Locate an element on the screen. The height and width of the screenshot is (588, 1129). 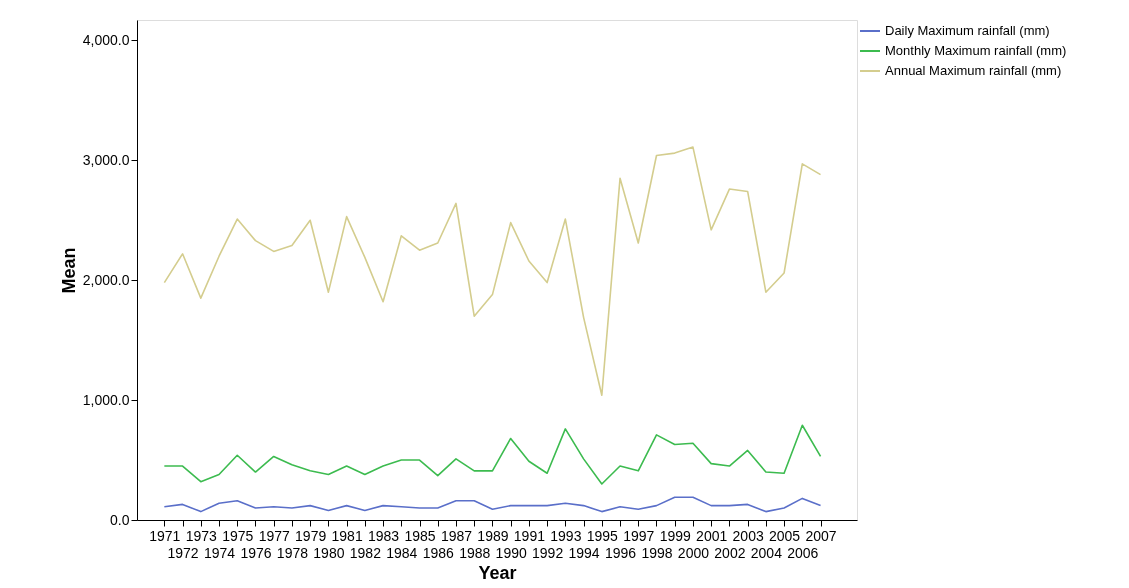
x-tick-label: 1980 is located at coordinates (329, 552).